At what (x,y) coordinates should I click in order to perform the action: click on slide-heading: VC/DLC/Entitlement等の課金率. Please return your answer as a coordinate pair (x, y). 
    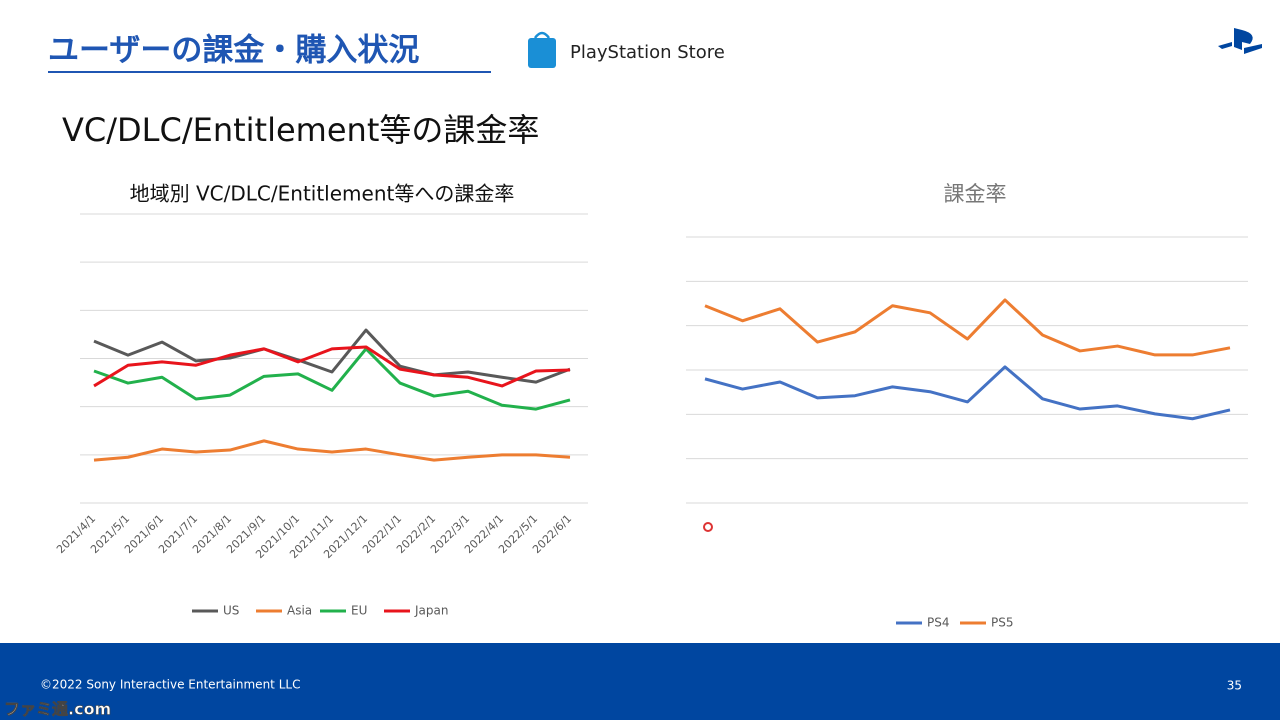
    Looking at the image, I should click on (300, 130).